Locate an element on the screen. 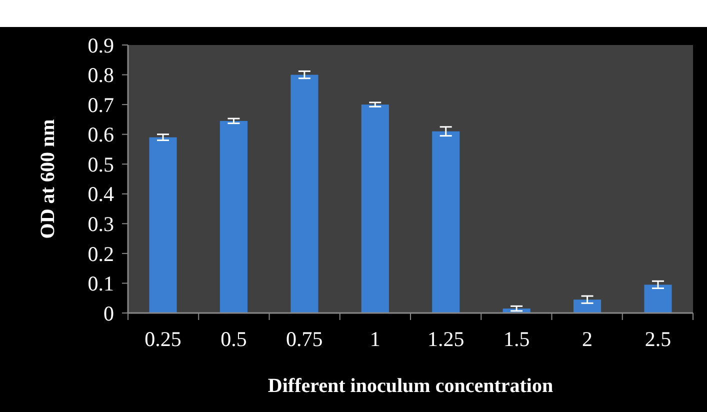 The width and height of the screenshot is (707, 412). x-axis-title: Different inoculum concentration is located at coordinates (411, 386).